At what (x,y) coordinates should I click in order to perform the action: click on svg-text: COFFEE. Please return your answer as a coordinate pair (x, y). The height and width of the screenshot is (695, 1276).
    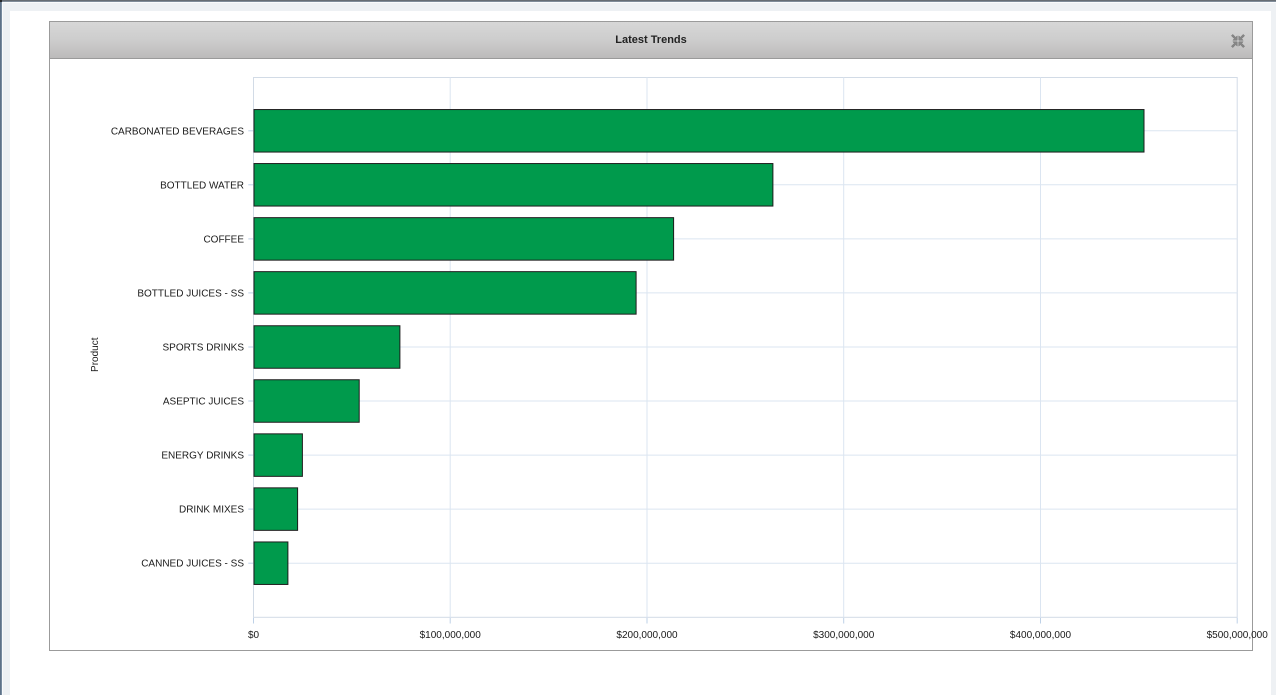
    Looking at the image, I should click on (223, 239).